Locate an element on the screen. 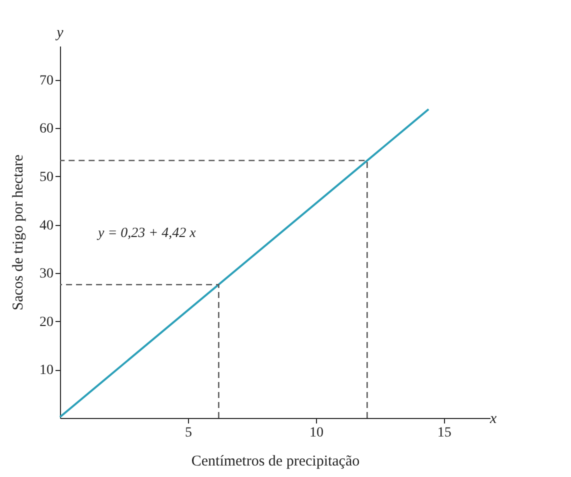  x-tick-label: 15 is located at coordinates (444, 433).